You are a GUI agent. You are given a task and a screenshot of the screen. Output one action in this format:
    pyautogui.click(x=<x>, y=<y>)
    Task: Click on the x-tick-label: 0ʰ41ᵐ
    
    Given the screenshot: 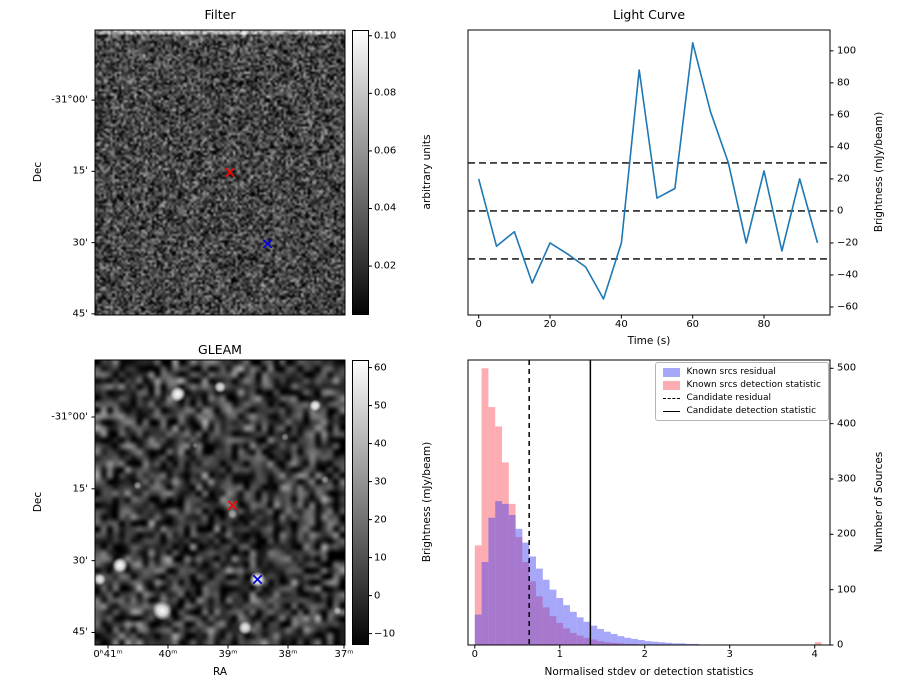 What is the action you would take?
    pyautogui.click(x=108, y=654)
    